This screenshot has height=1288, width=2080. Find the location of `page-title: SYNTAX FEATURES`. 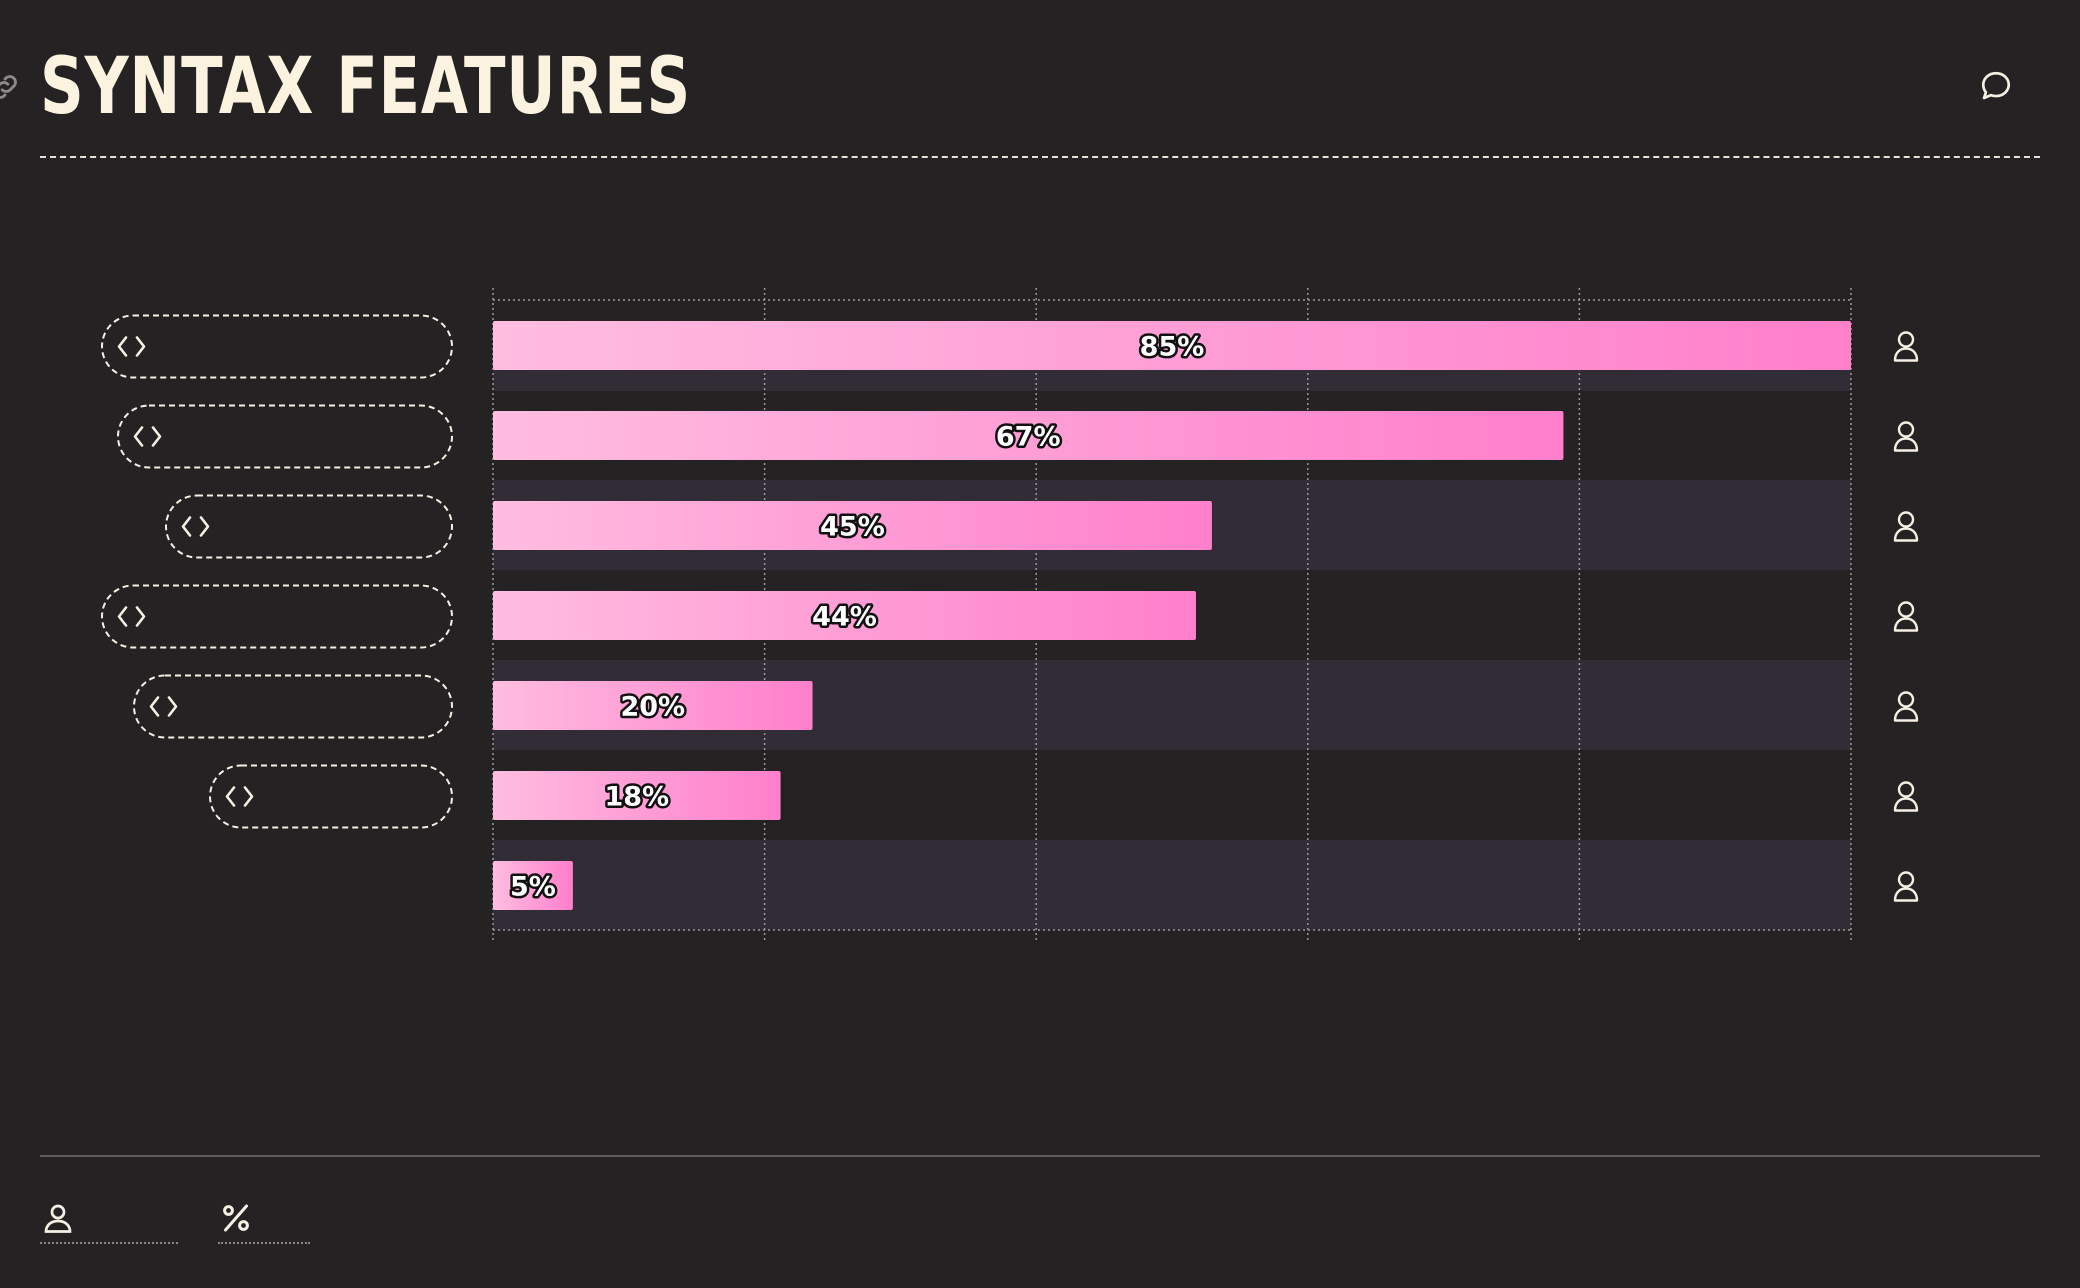

page-title: SYNTAX FEATURES is located at coordinates (366, 87).